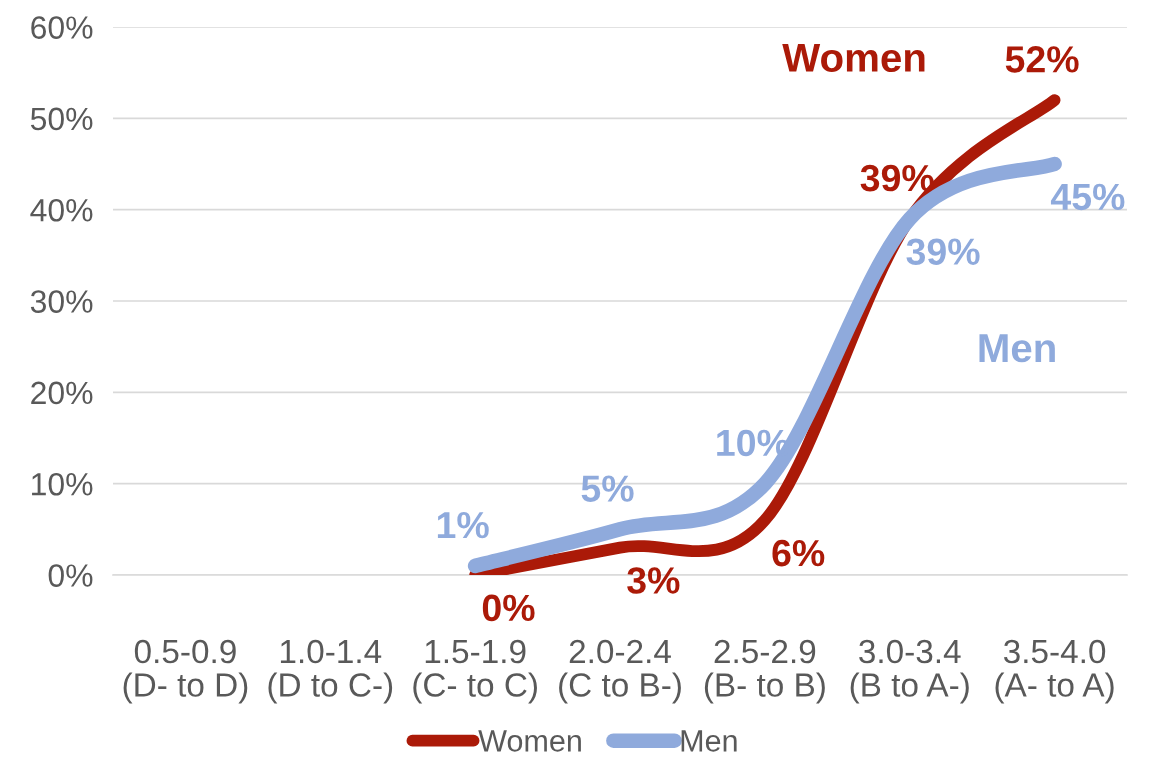 The height and width of the screenshot is (773, 1151). I want to click on x-tick-label: 1.0-1.4 (D to C-), so click(330, 671).